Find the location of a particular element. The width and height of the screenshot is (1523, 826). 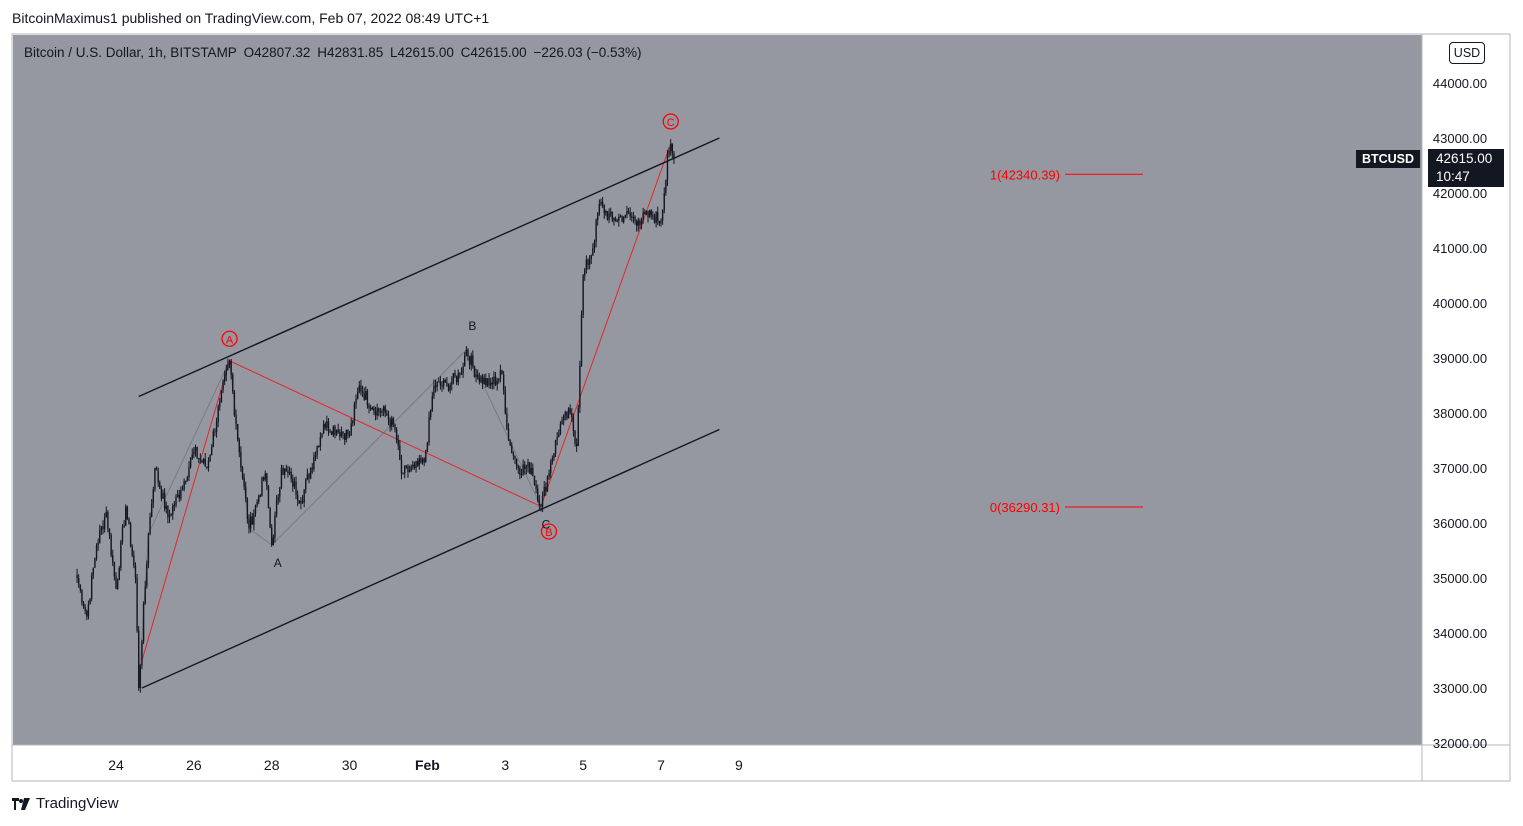

channel-lower-line is located at coordinates (430, 558).